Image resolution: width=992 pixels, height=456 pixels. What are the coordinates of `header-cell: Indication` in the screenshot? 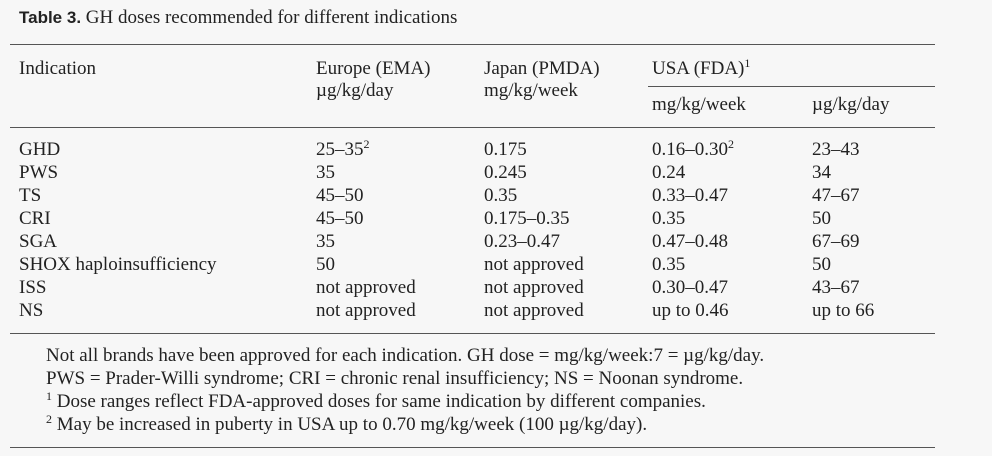 It's located at (58, 68).